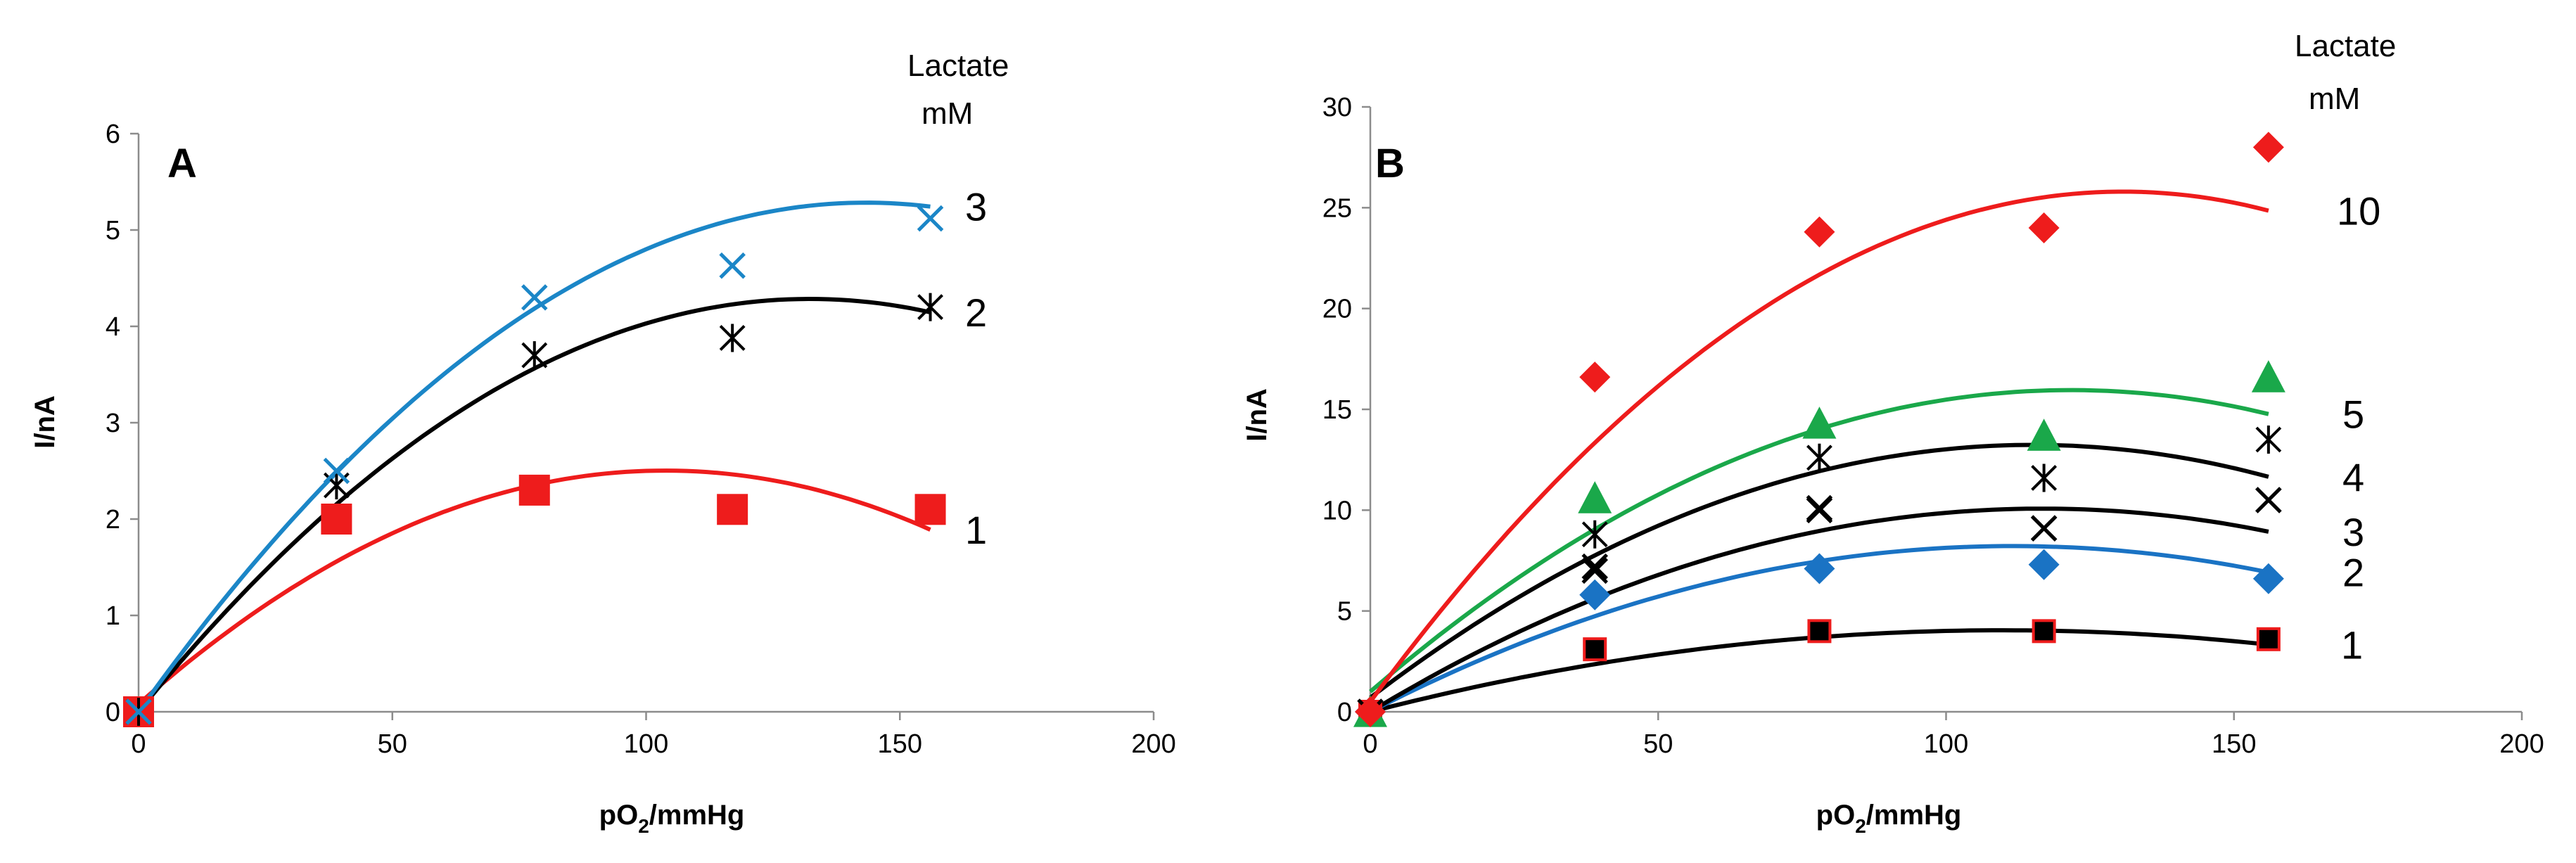 This screenshot has width=2576, height=863. What do you see at coordinates (947, 114) in the screenshot?
I see `panel-a-legend-title-line2: mM` at bounding box center [947, 114].